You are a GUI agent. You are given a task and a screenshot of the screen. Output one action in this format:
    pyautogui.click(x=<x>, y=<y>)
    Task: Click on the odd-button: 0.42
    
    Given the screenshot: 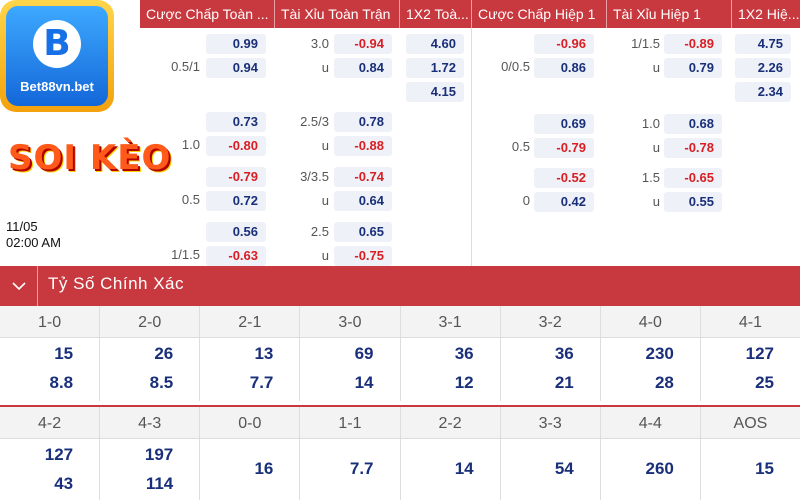 What is the action you would take?
    pyautogui.click(x=564, y=202)
    